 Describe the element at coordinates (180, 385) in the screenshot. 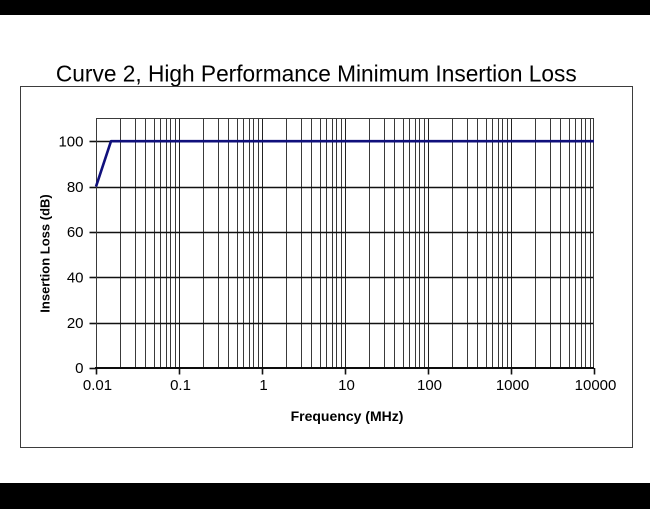

I see `svg-text: 0.1` at that location.